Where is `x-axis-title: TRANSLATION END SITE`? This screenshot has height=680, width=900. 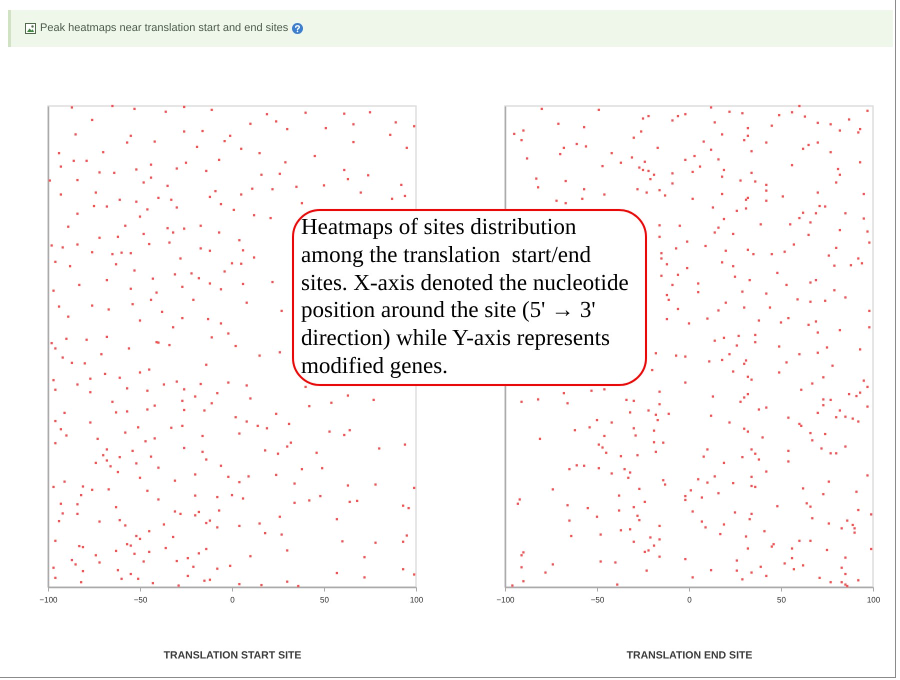
x-axis-title: TRANSLATION END SITE is located at coordinates (689, 656).